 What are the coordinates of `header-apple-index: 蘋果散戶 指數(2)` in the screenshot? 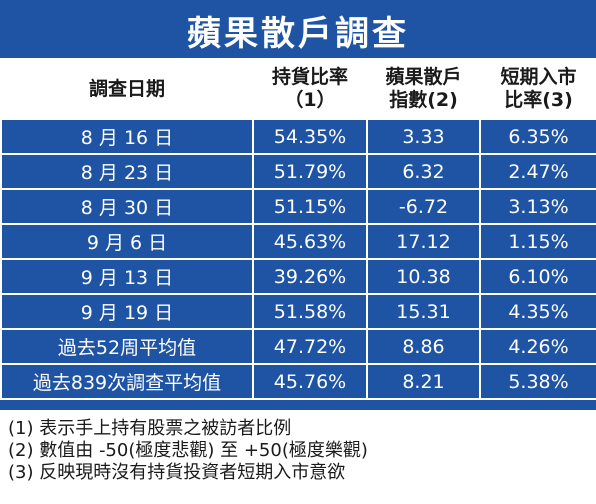 It's located at (423, 89).